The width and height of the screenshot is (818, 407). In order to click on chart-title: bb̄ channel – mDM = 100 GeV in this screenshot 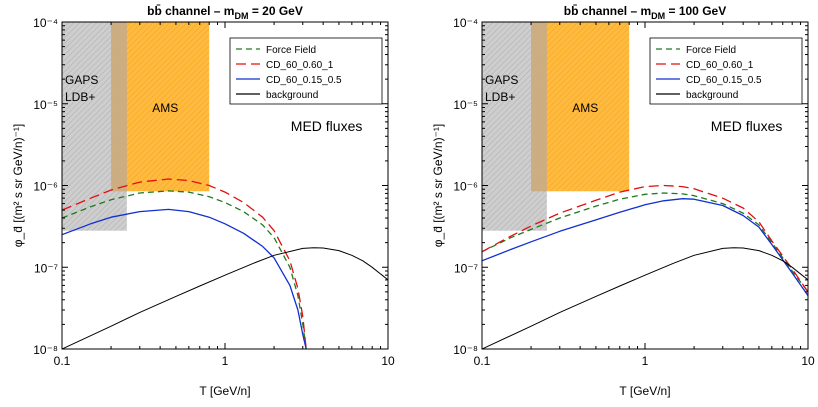, I will do `click(645, 12)`.